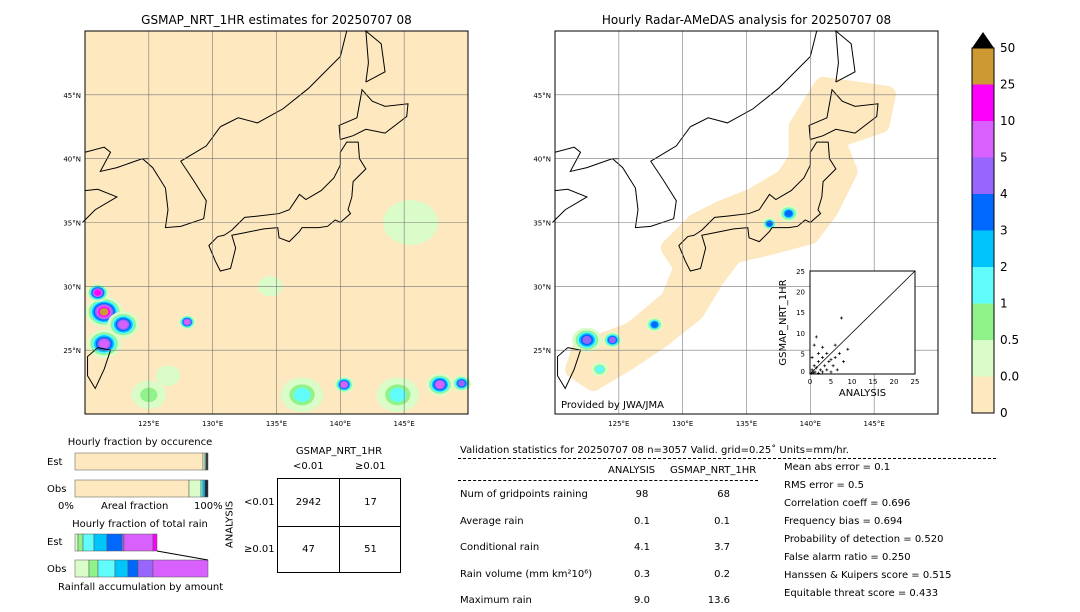 The height and width of the screenshot is (612, 1080). What do you see at coordinates (141, 587) in the screenshot?
I see `accumulation-label: Rainfall accumulation by amount` at bounding box center [141, 587].